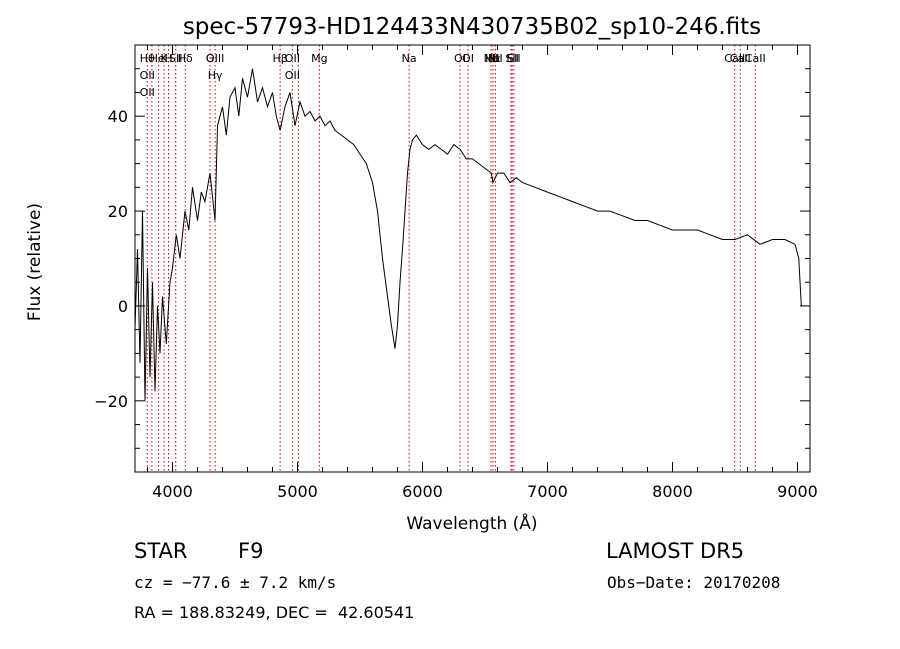  Describe the element at coordinates (215, 75) in the screenshot. I see `line-label-8-1: Hγ` at that location.